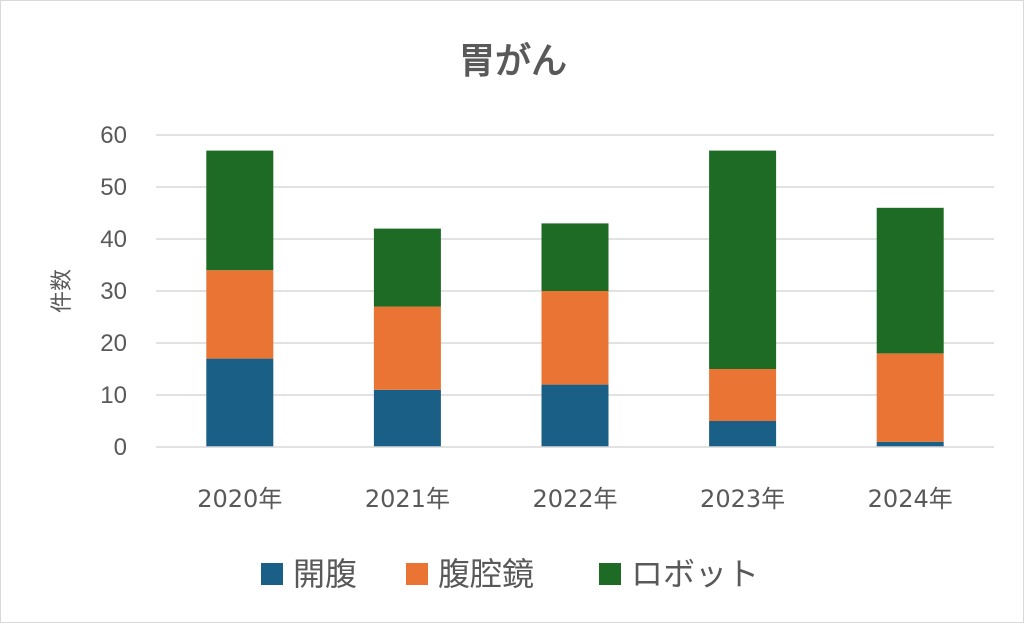 The width and height of the screenshot is (1024, 624). I want to click on y-axis-ticks: 0 10 20 30 40 50 60, so click(113, 291).